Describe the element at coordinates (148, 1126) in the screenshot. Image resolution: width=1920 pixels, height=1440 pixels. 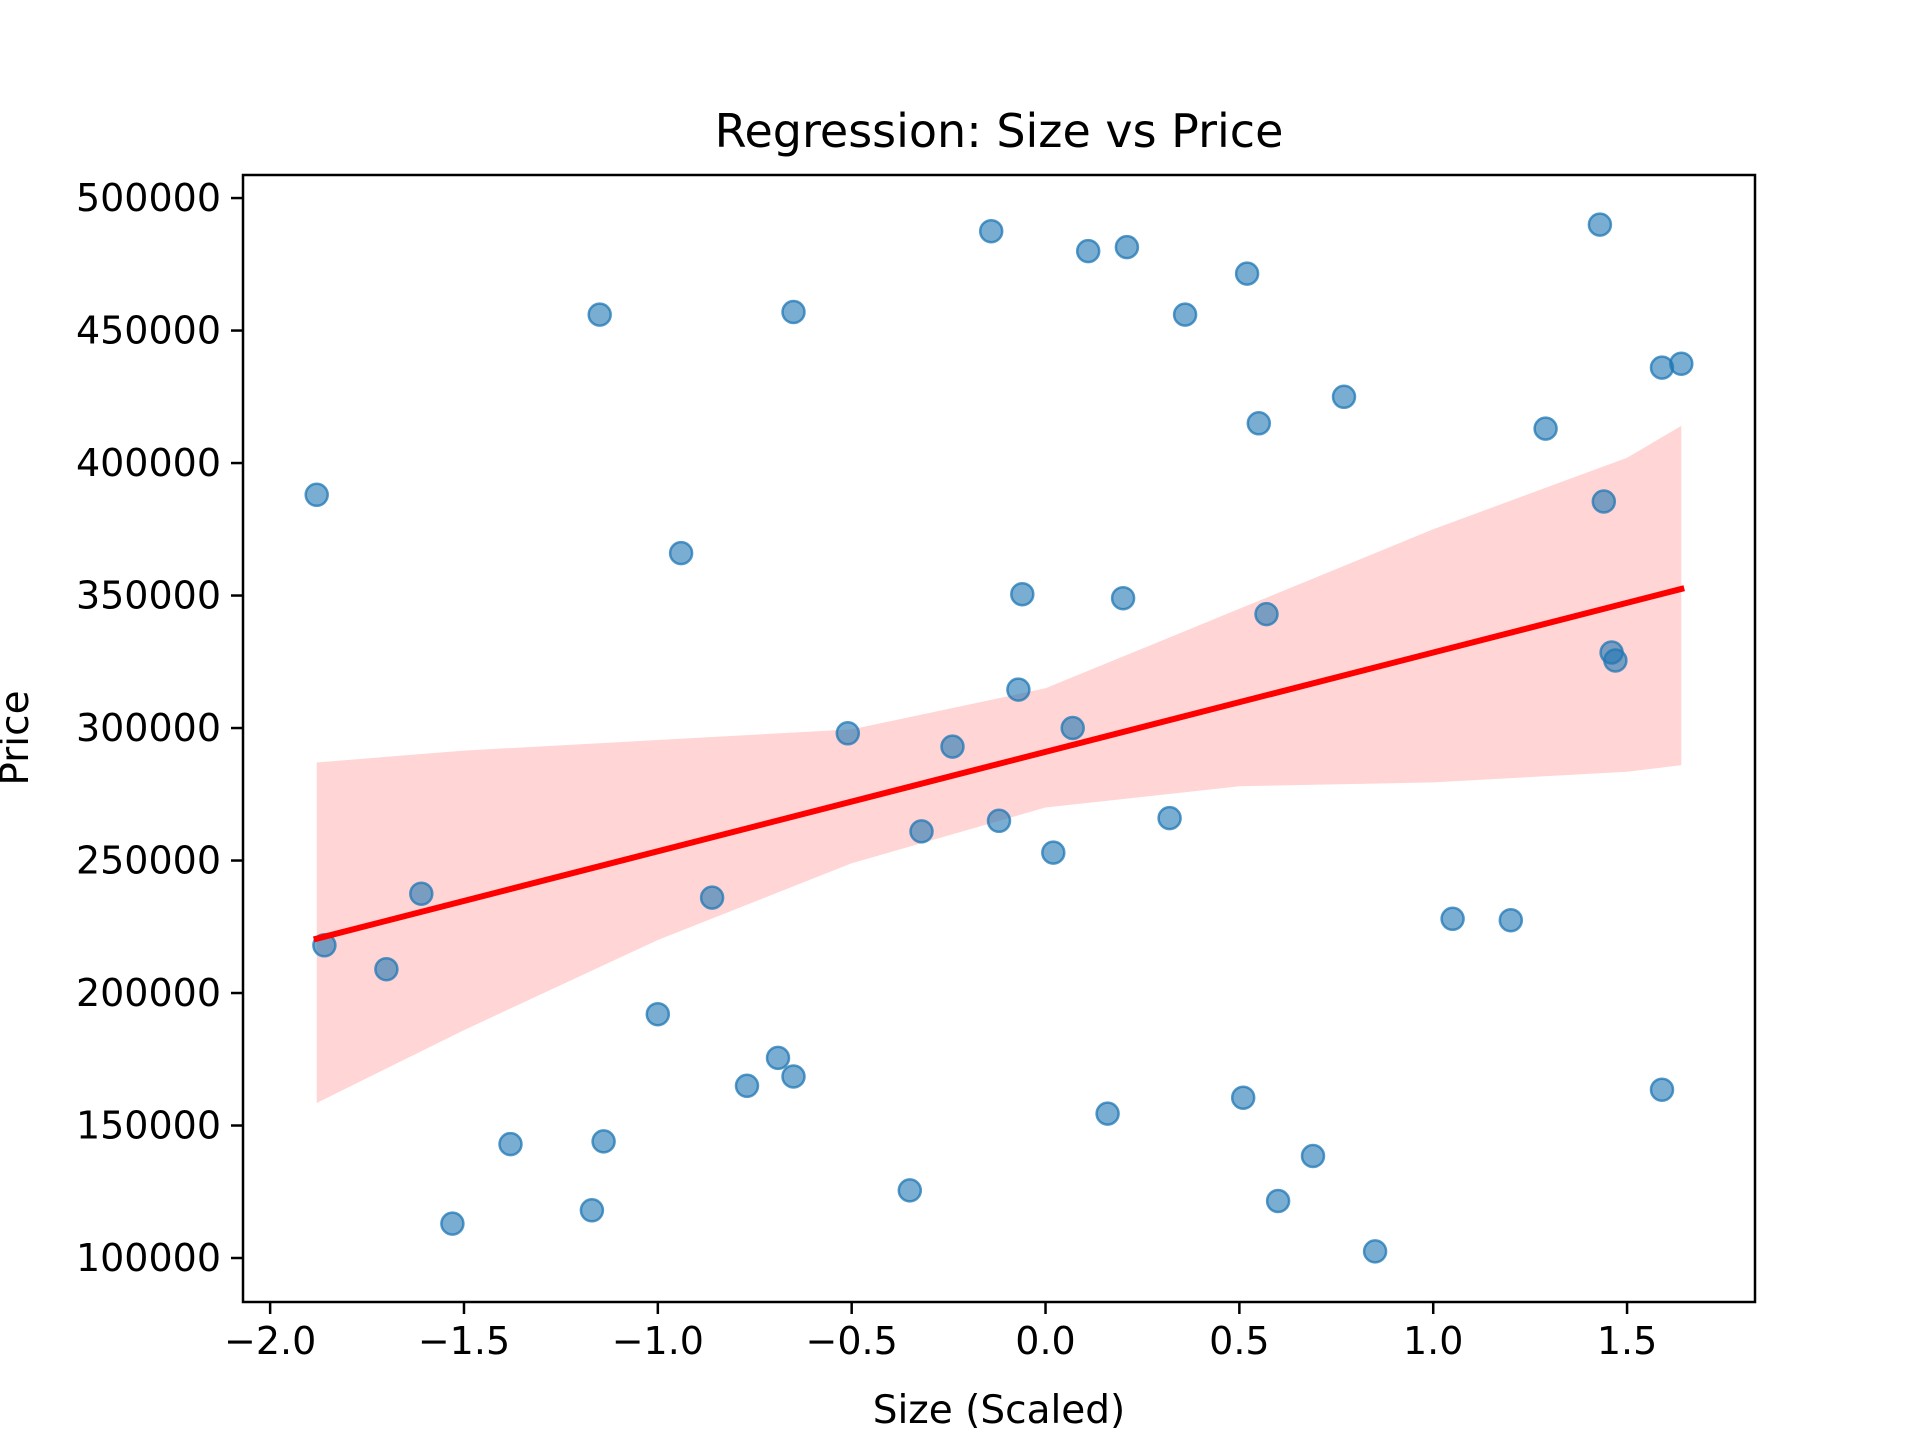
I see `y-tick-label: 150000` at that location.